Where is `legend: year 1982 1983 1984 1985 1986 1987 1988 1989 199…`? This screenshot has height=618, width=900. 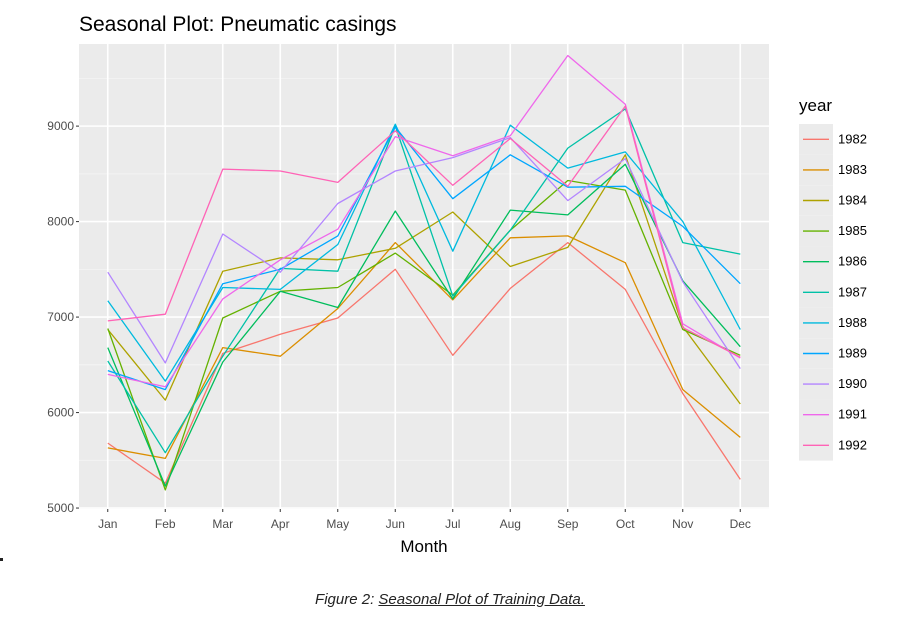
legend: year 1982 1983 1984 1985 1986 1987 1988 1989 199… is located at coordinates (833, 278).